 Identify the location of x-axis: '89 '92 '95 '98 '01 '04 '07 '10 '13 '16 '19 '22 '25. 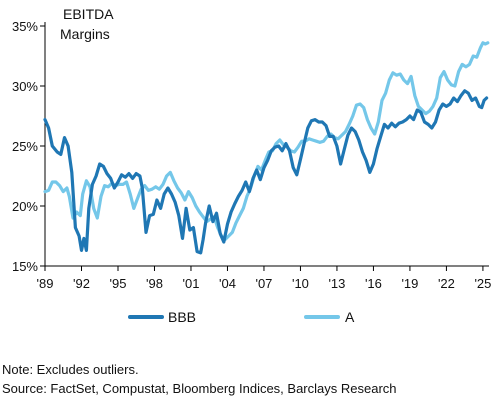
(264, 278).